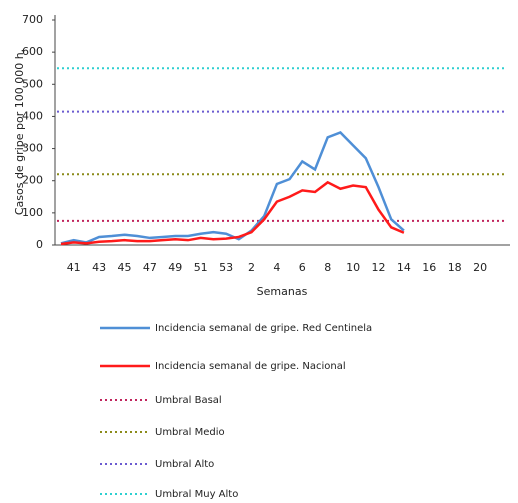 The width and height of the screenshot is (518, 503). What do you see at coordinates (32, 212) in the screenshot?
I see `y-tick-label: 100` at bounding box center [32, 212].